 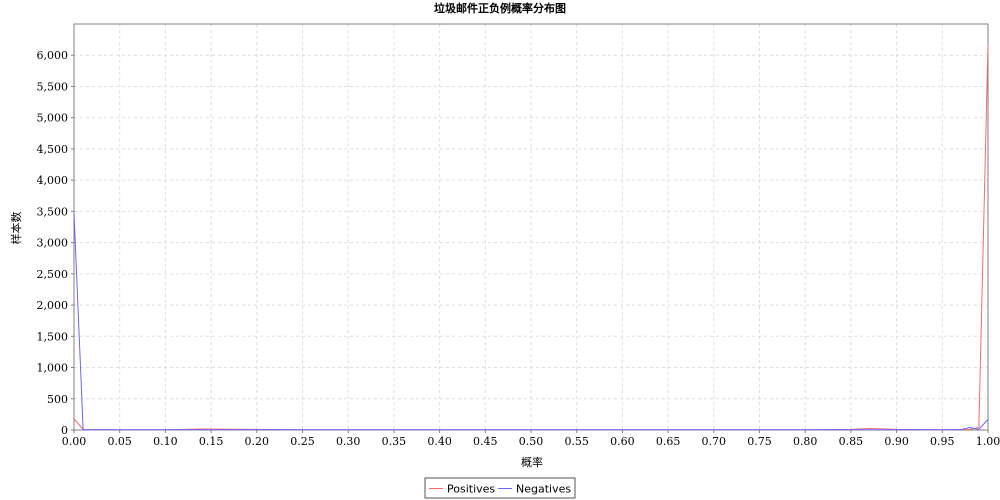 What do you see at coordinates (714, 441) in the screenshot?
I see `x-tick-label: 0.70` at bounding box center [714, 441].